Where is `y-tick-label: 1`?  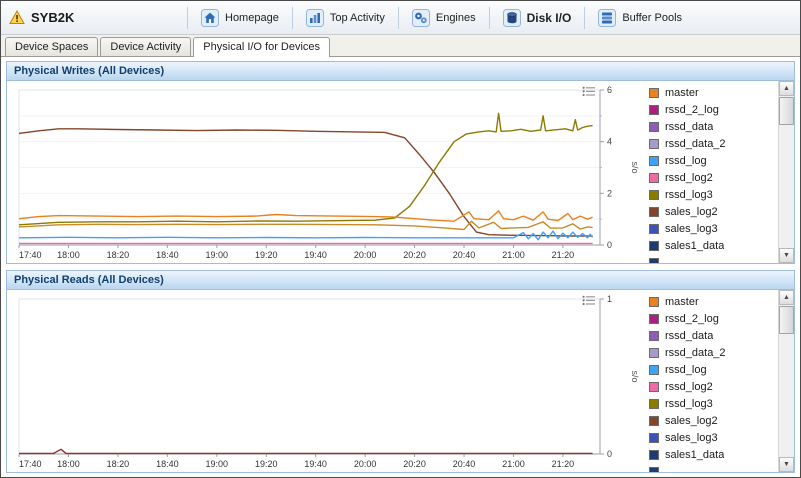 y-tick-label: 1 is located at coordinates (609, 299).